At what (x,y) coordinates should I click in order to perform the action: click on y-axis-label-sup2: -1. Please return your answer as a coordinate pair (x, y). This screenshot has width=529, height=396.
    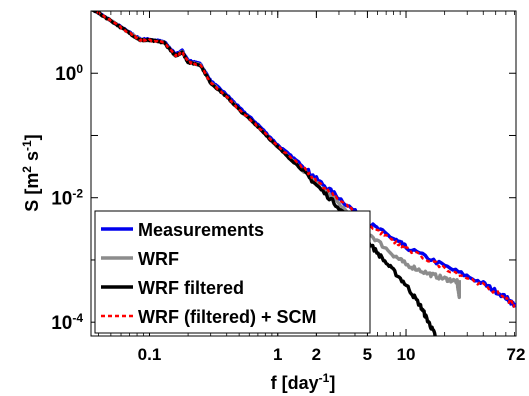
    Looking at the image, I should click on (27, 145).